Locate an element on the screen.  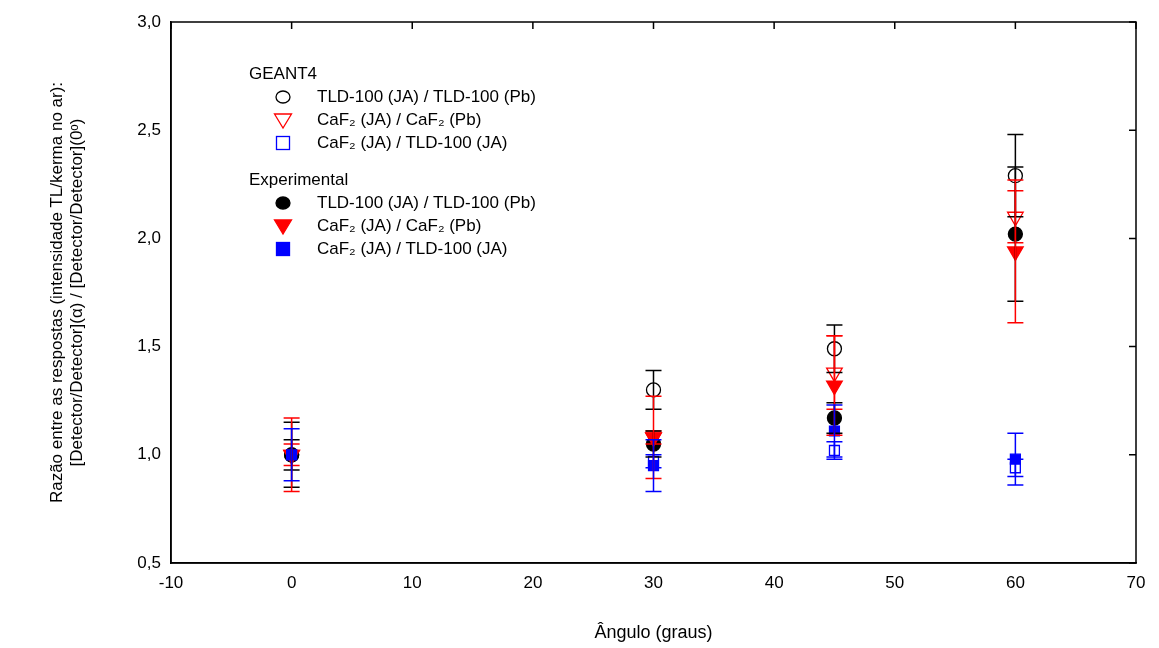
x-axis-title: Ângulo (graus) is located at coordinates (653, 632).